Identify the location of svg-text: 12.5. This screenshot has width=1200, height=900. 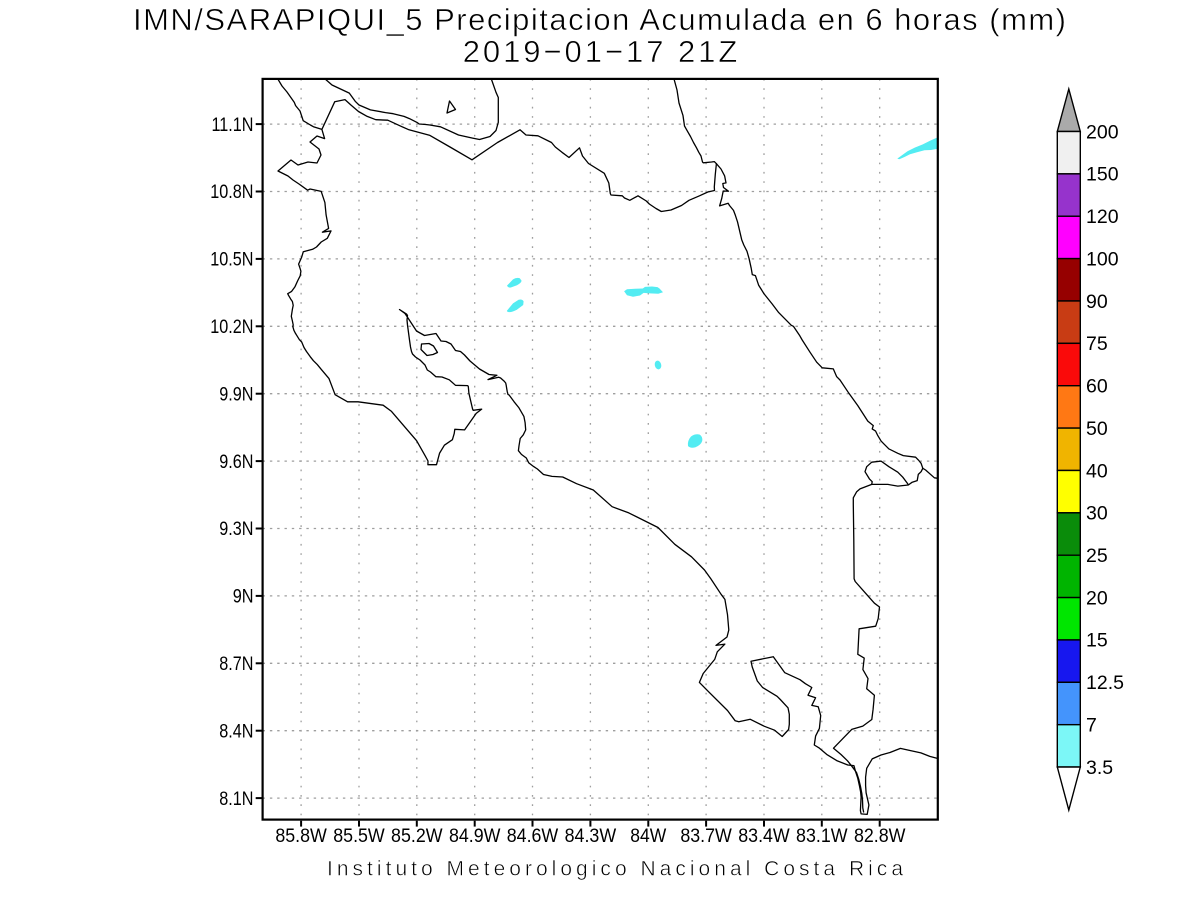
(1105, 683).